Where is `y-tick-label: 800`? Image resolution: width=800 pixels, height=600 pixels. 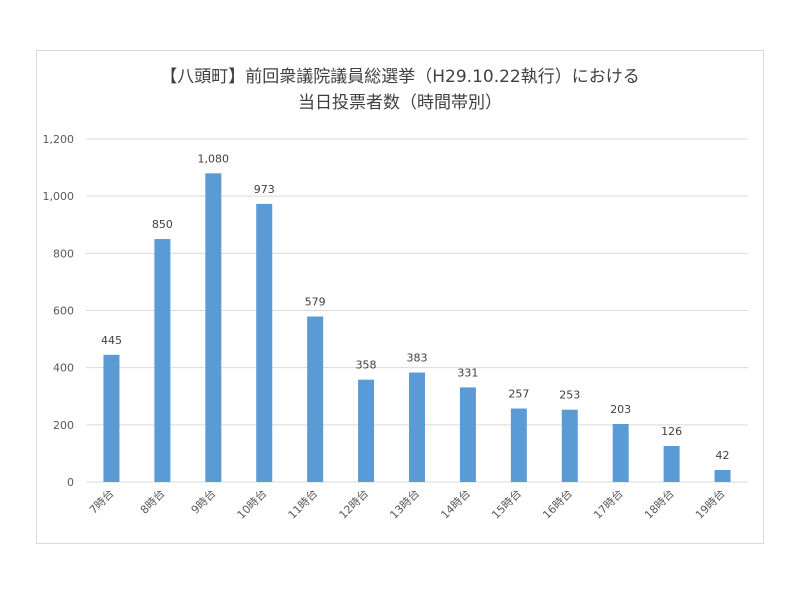 y-tick-label: 800 is located at coordinates (63, 253).